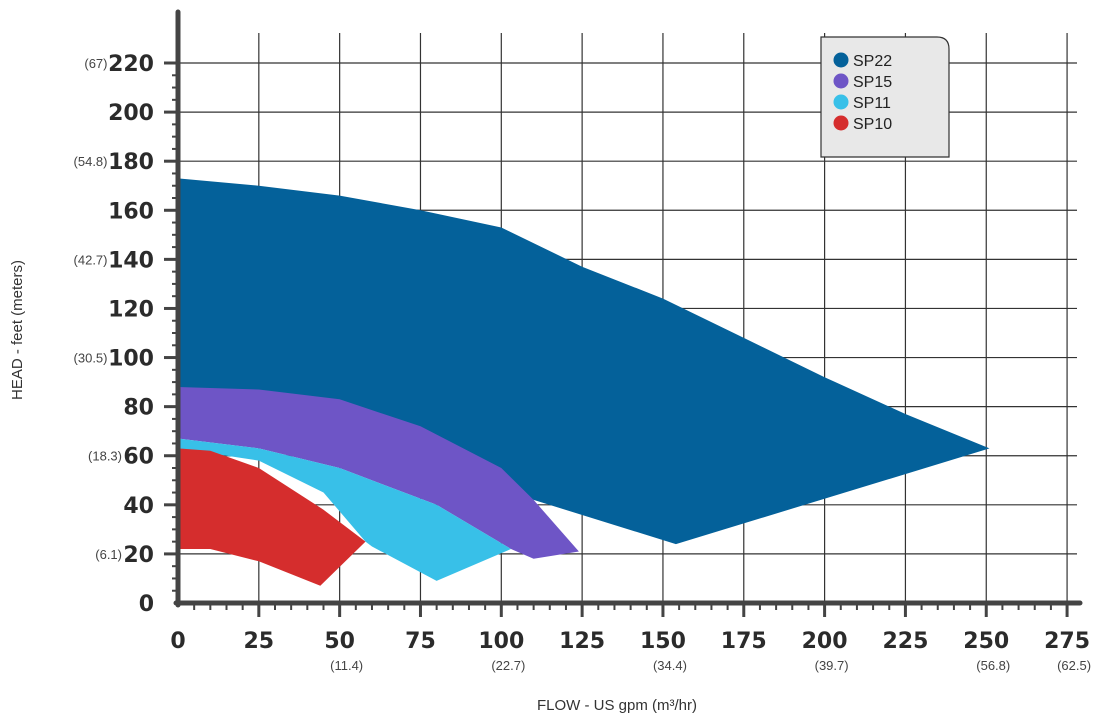 This screenshot has height=717, width=1107. Describe the element at coordinates (501, 641) in the screenshot. I see `x-tick-label: 100` at that location.